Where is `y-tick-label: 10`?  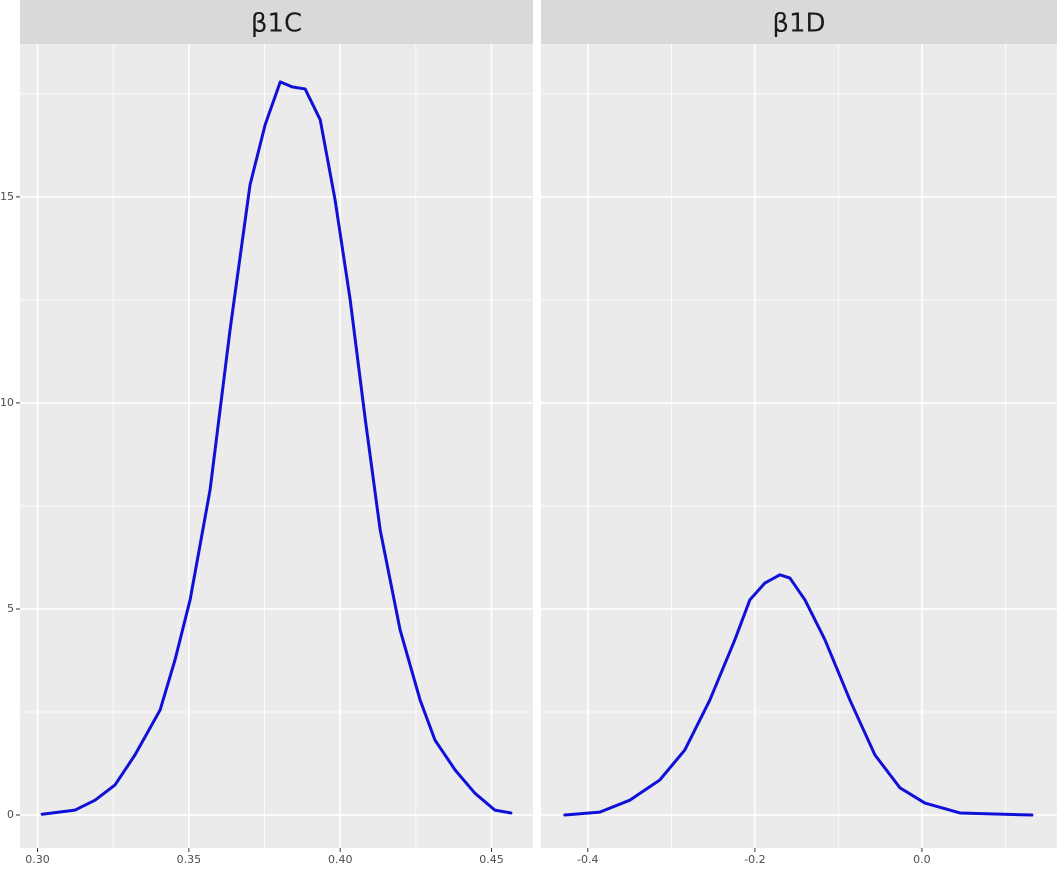 y-tick-label: 10 is located at coordinates (7, 402).